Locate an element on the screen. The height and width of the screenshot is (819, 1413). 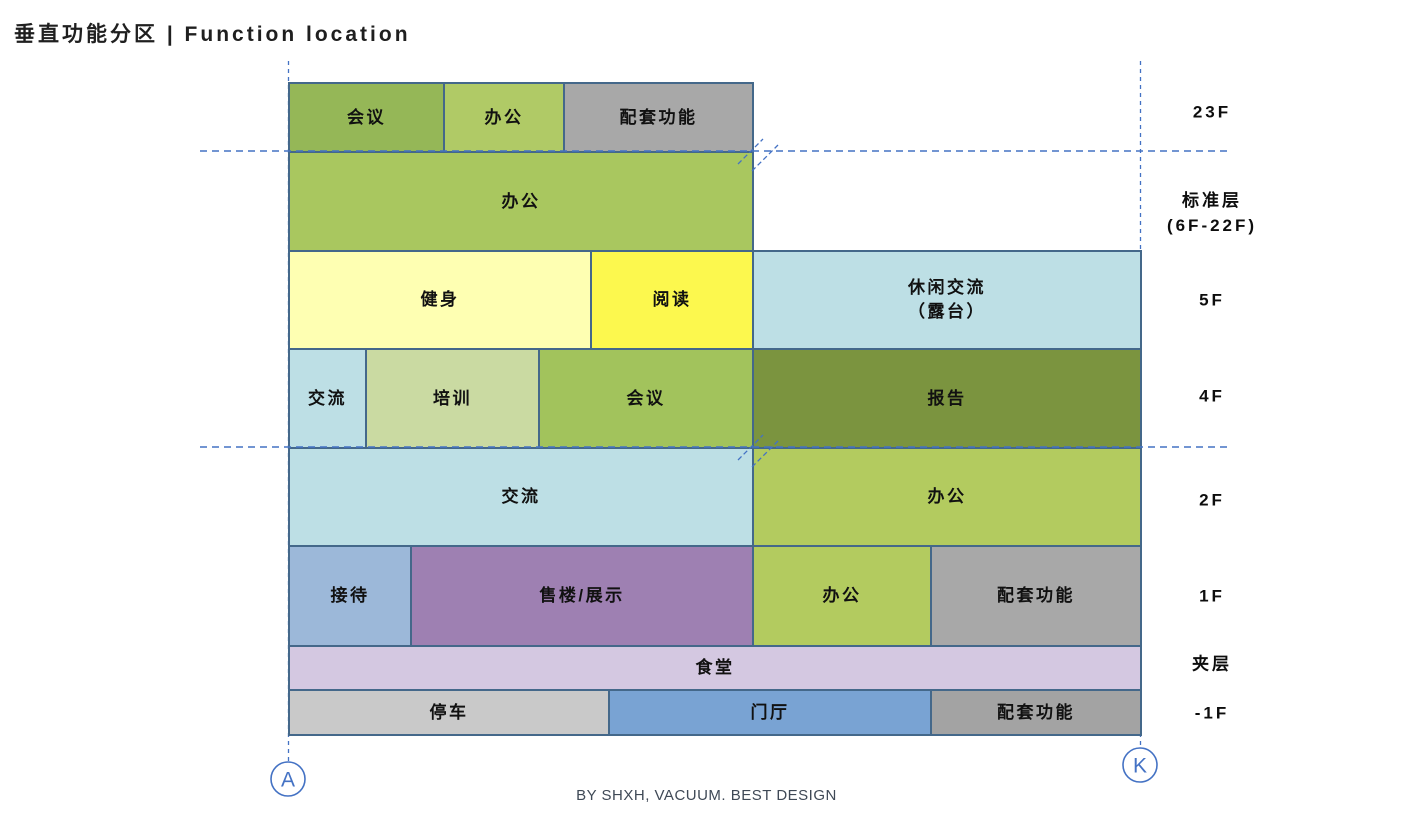
grid-marker-a-label: A is located at coordinates (288, 780).